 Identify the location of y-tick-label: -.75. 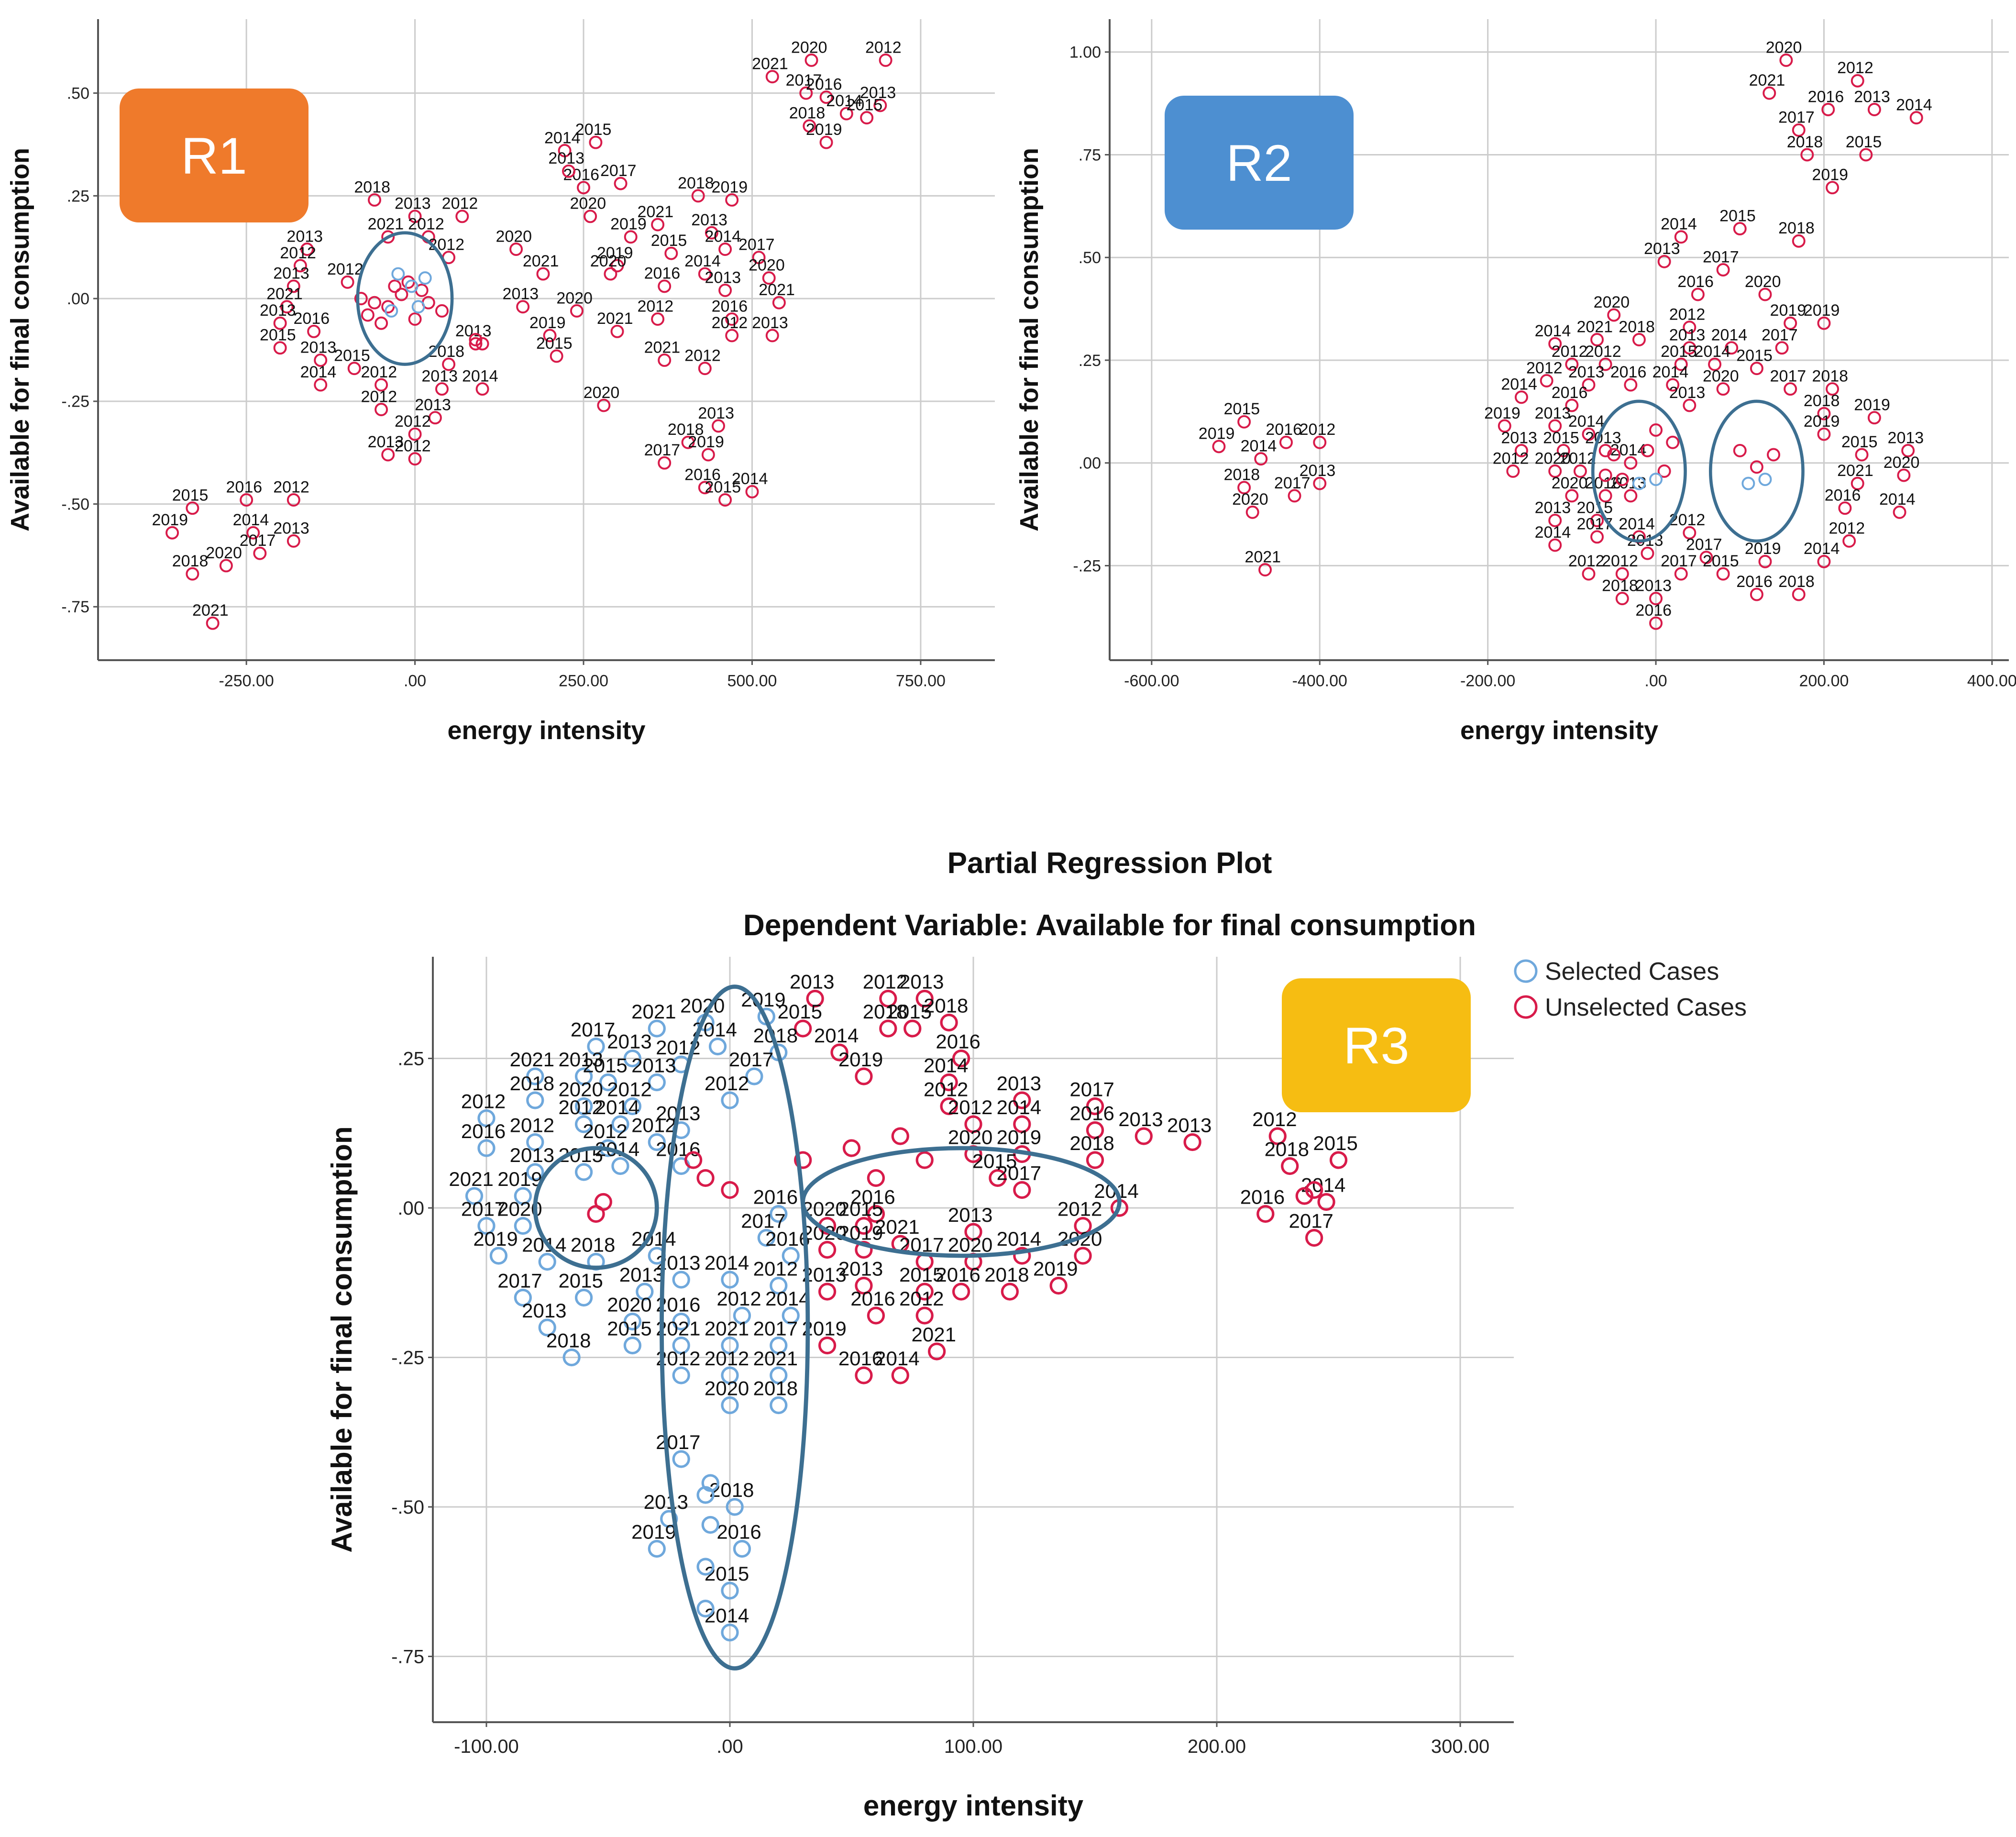
(407, 1657).